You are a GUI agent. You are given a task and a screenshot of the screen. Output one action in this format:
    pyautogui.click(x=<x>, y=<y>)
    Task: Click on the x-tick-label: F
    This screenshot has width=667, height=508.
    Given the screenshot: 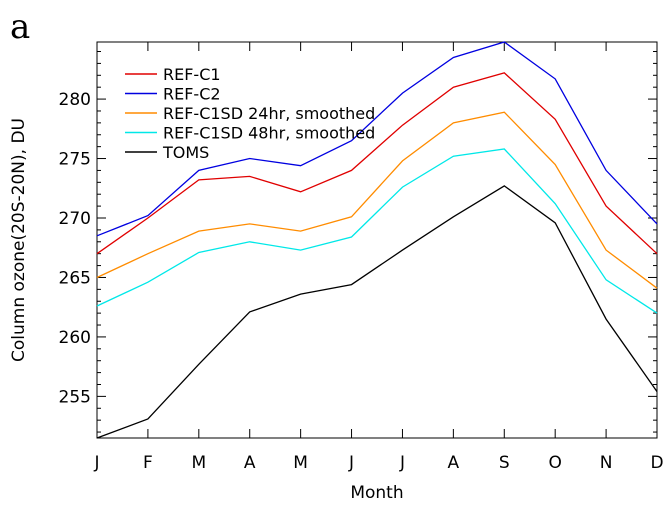 What is the action you would take?
    pyautogui.click(x=148, y=463)
    